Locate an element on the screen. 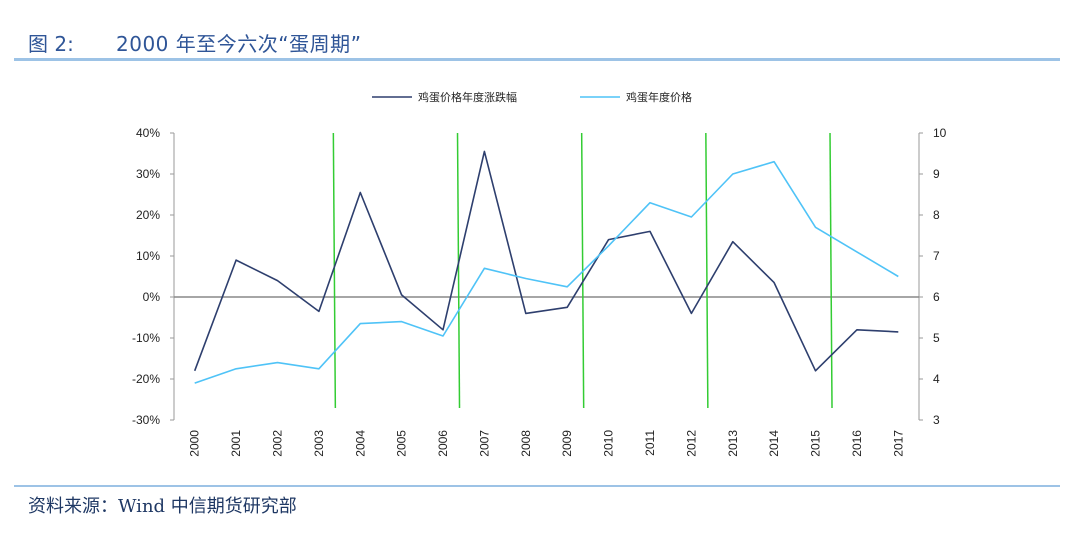  right-tick-label: 9 is located at coordinates (936, 174).